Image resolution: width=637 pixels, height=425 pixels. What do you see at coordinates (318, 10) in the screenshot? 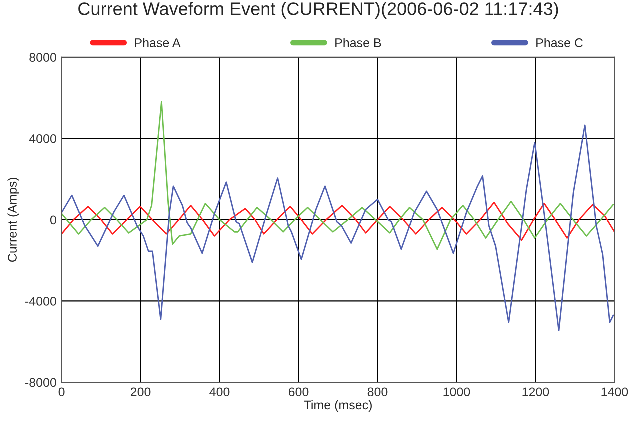
I see `chart-title: Current Waveform Event (CURRENT)(2006-06-02 11:17:43)` at bounding box center [318, 10].